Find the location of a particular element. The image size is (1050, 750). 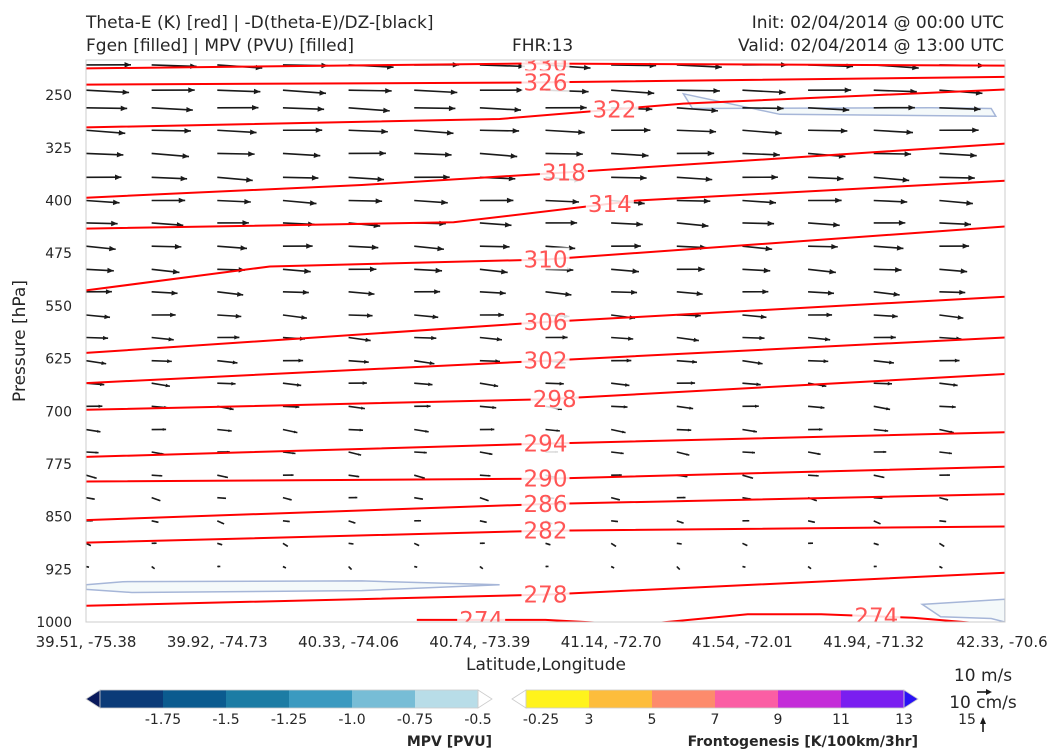

y-tick-label: 550 is located at coordinates (58, 307).